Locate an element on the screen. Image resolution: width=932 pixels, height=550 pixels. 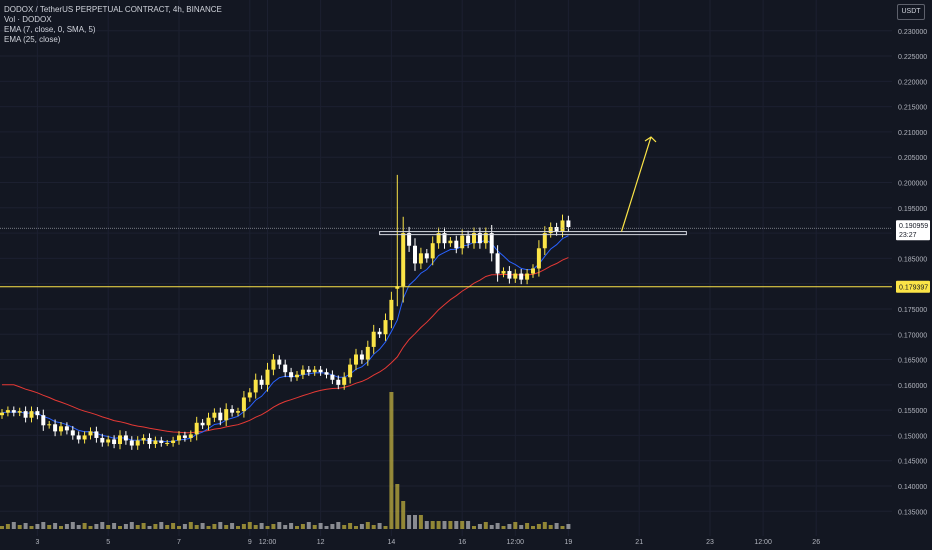
level-price-value: 0.179397 is located at coordinates (913, 288).